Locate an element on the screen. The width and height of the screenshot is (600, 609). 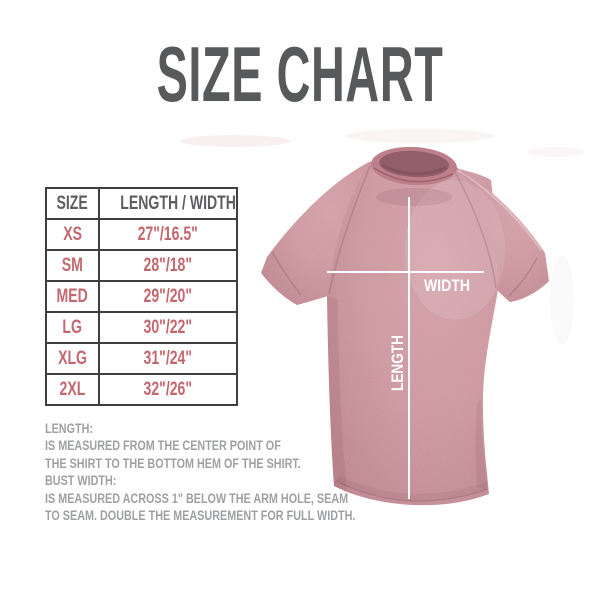
note-line: IS MEASURED FROM THE CENTER POINT OF is located at coordinates (163, 446).